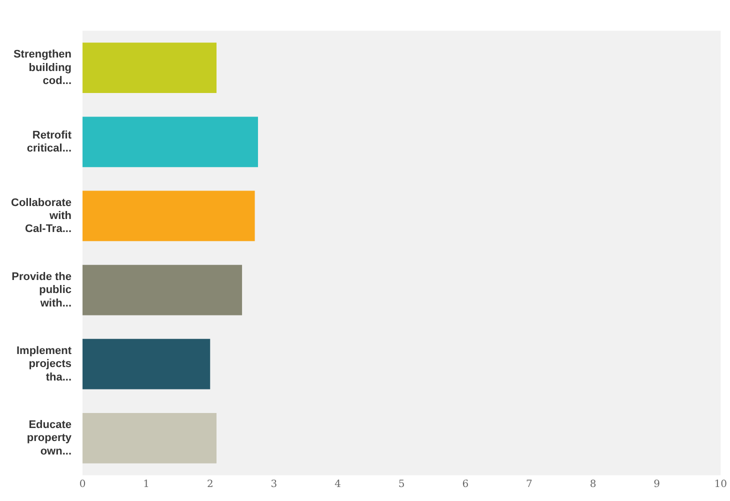 The image size is (730, 501). I want to click on x-tick-label: 2, so click(210, 484).